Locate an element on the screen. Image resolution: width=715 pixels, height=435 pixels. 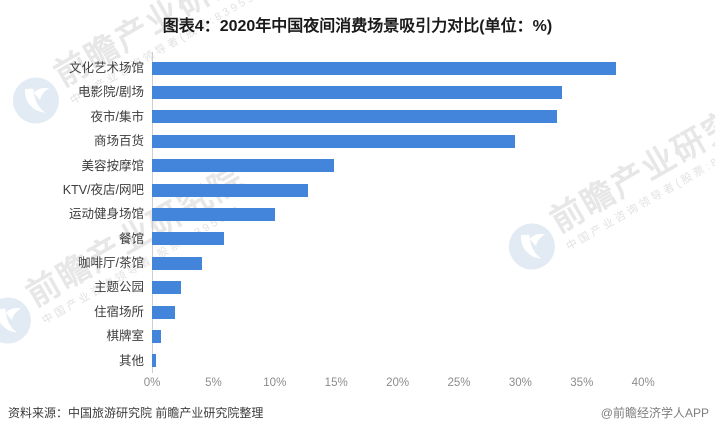
chart-title: 图表4：2020年中国夜间消费场景吸引力对比(单位：%) is located at coordinates (357, 26).